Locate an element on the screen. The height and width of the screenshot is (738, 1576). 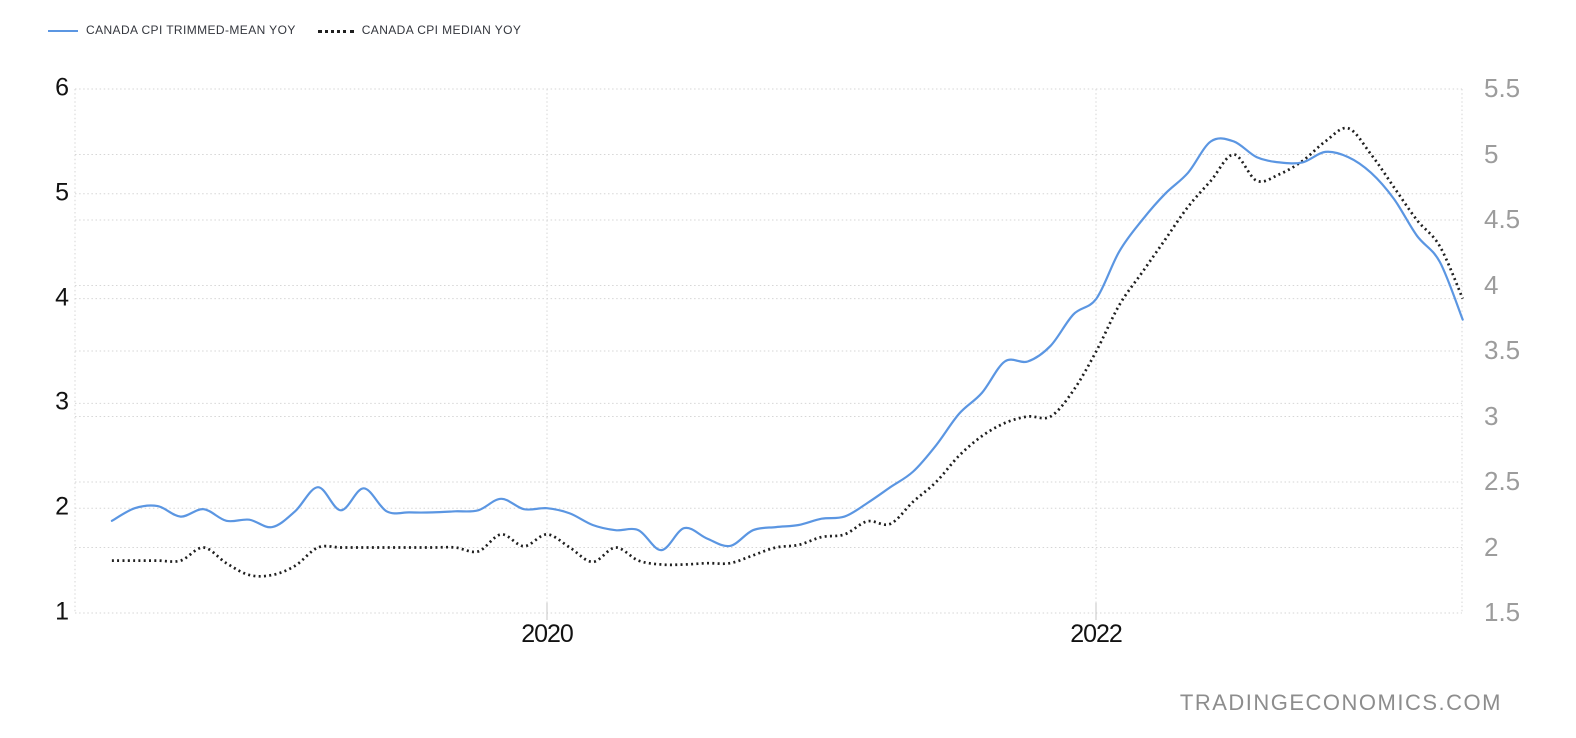
legend-label-median: CANADA CPI MEDIAN YOY is located at coordinates (441, 30).